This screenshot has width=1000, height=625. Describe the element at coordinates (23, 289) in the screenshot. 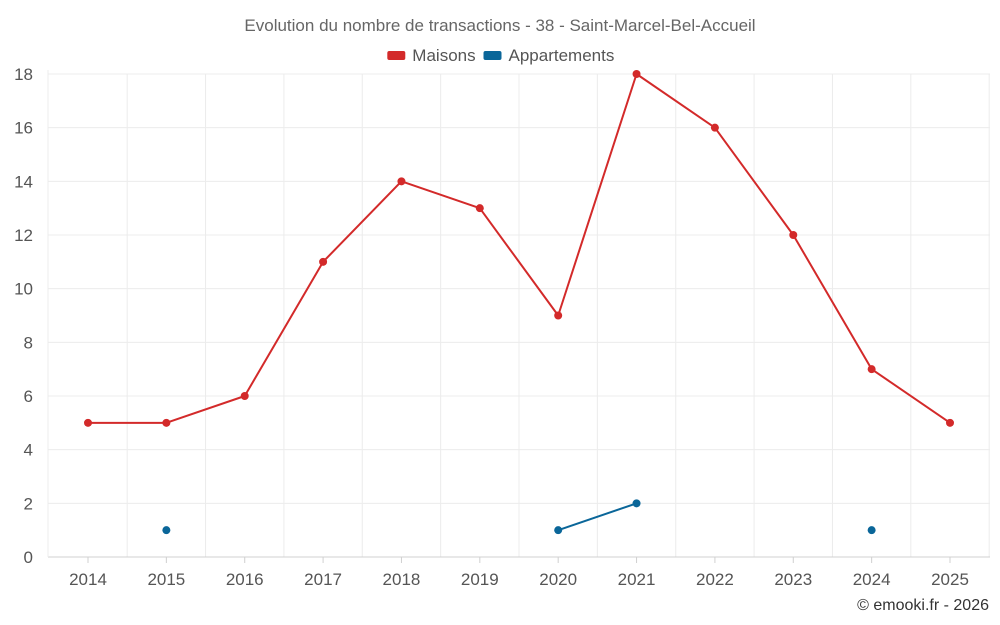

I see `y-tick-label: 10` at that location.